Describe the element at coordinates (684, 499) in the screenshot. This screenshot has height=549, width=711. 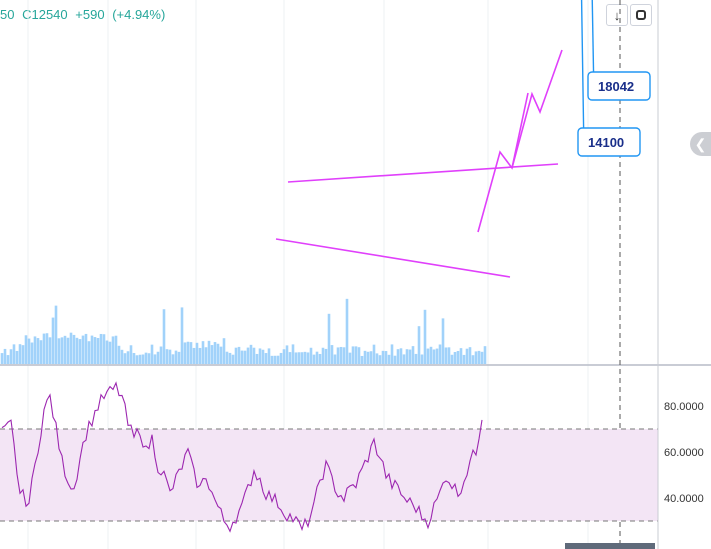
I see `rsi-tick-40.0000: 40.0000` at that location.